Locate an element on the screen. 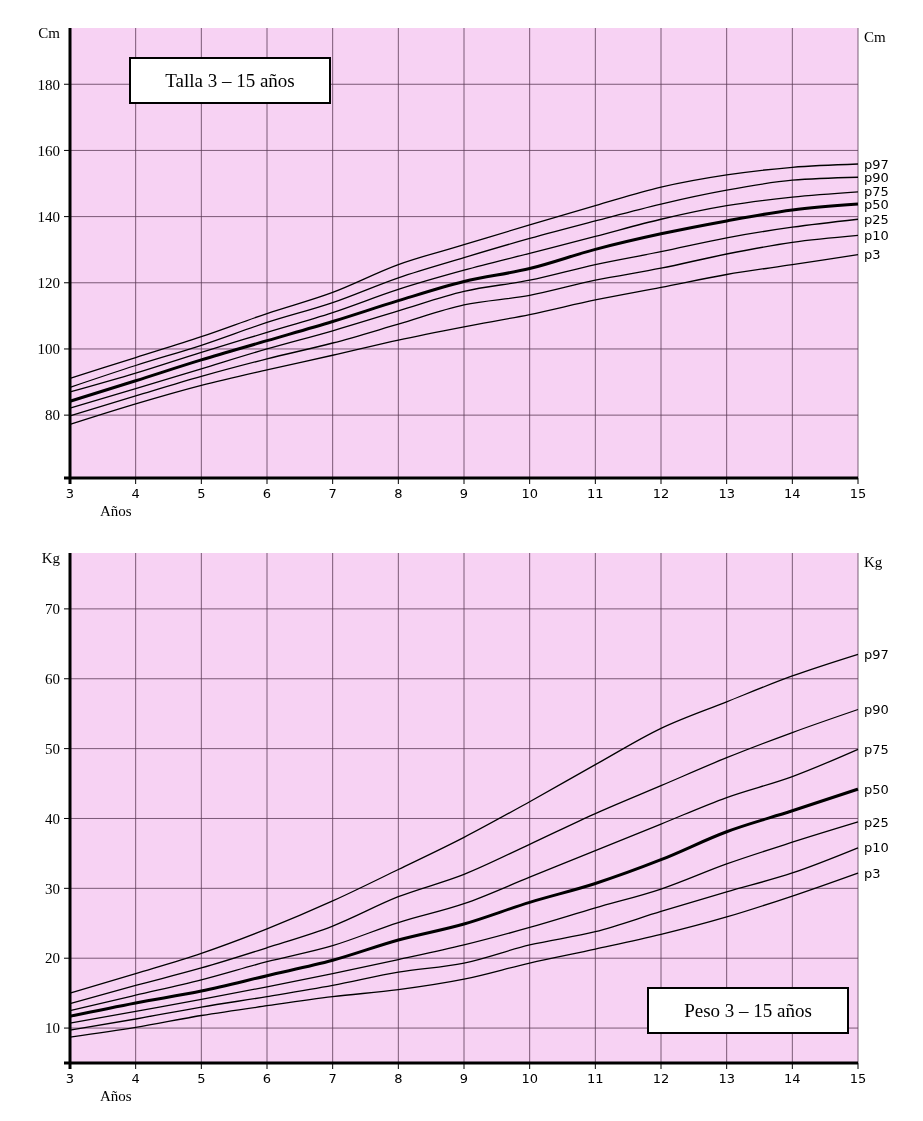 This screenshot has height=1121, width=923. series-label: p90 is located at coordinates (876, 710).